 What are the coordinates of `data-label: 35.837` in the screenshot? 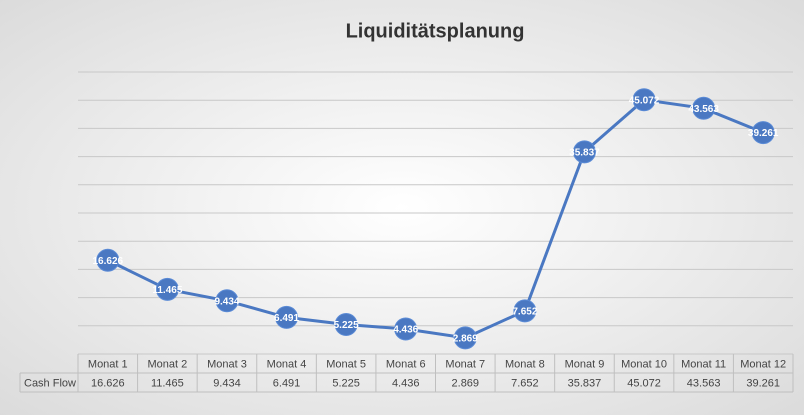 It's located at (584, 153).